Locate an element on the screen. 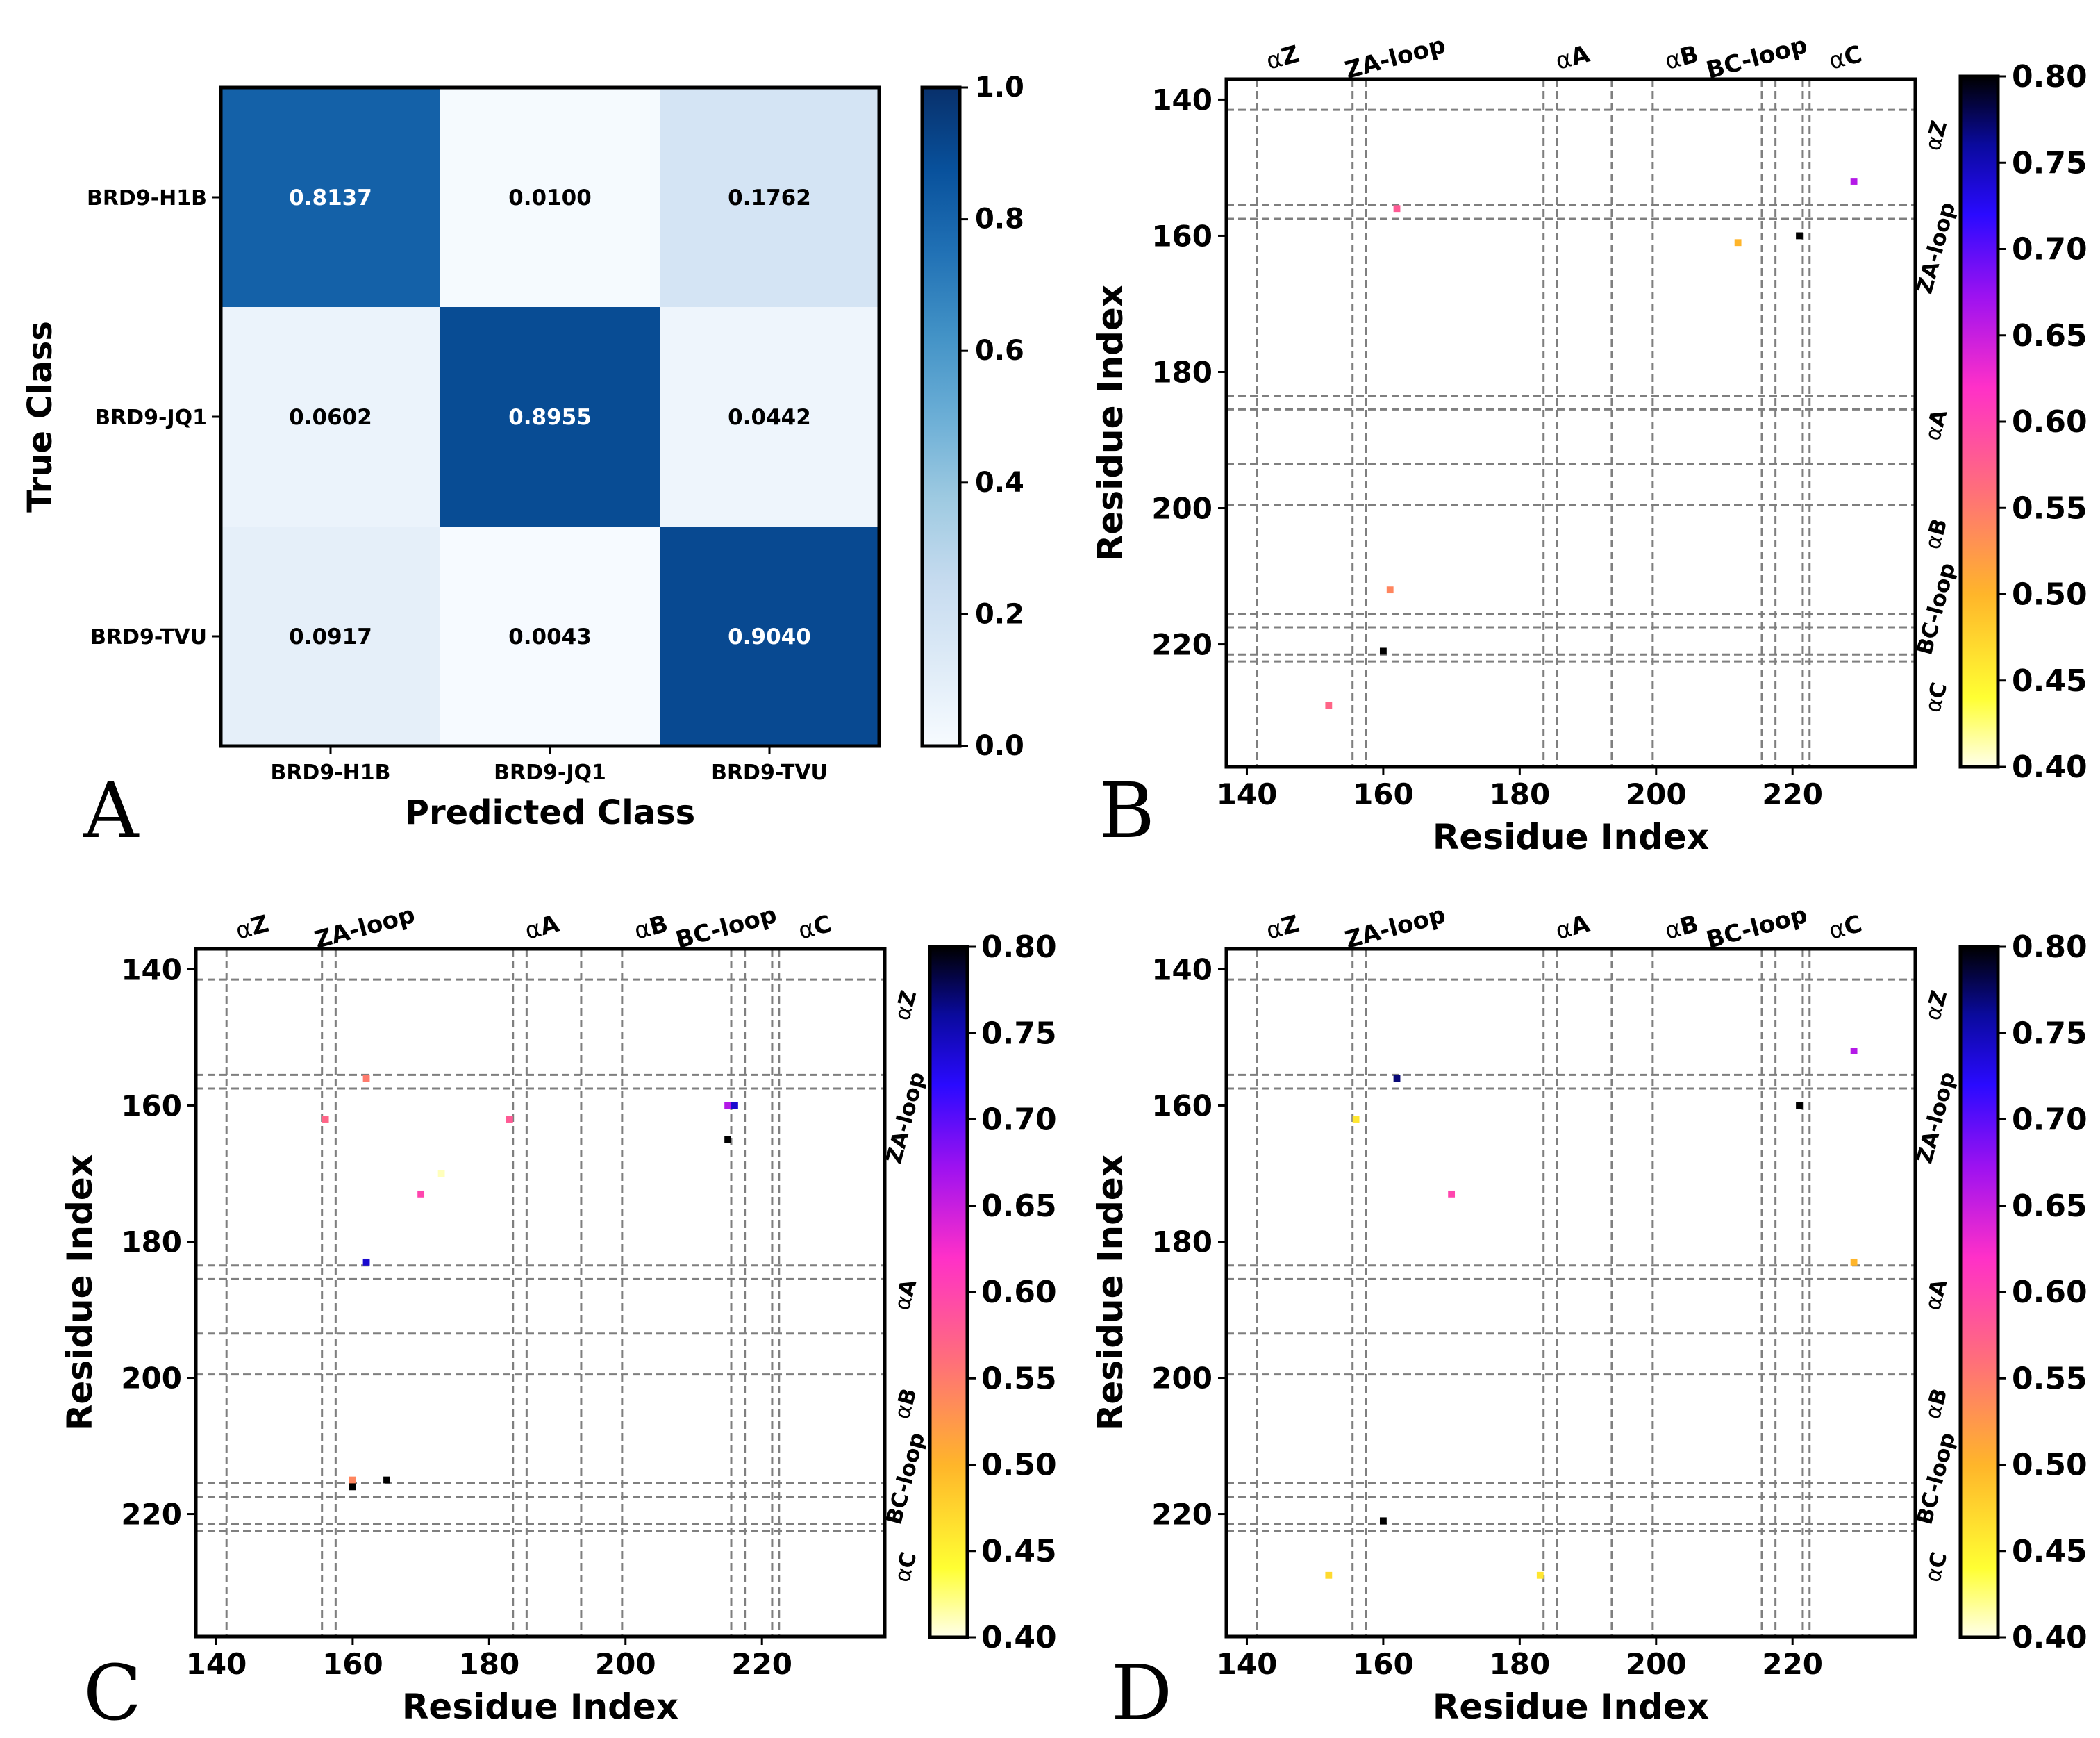 The height and width of the screenshot is (1738, 2100). panel-letter: B is located at coordinates (1127, 811).